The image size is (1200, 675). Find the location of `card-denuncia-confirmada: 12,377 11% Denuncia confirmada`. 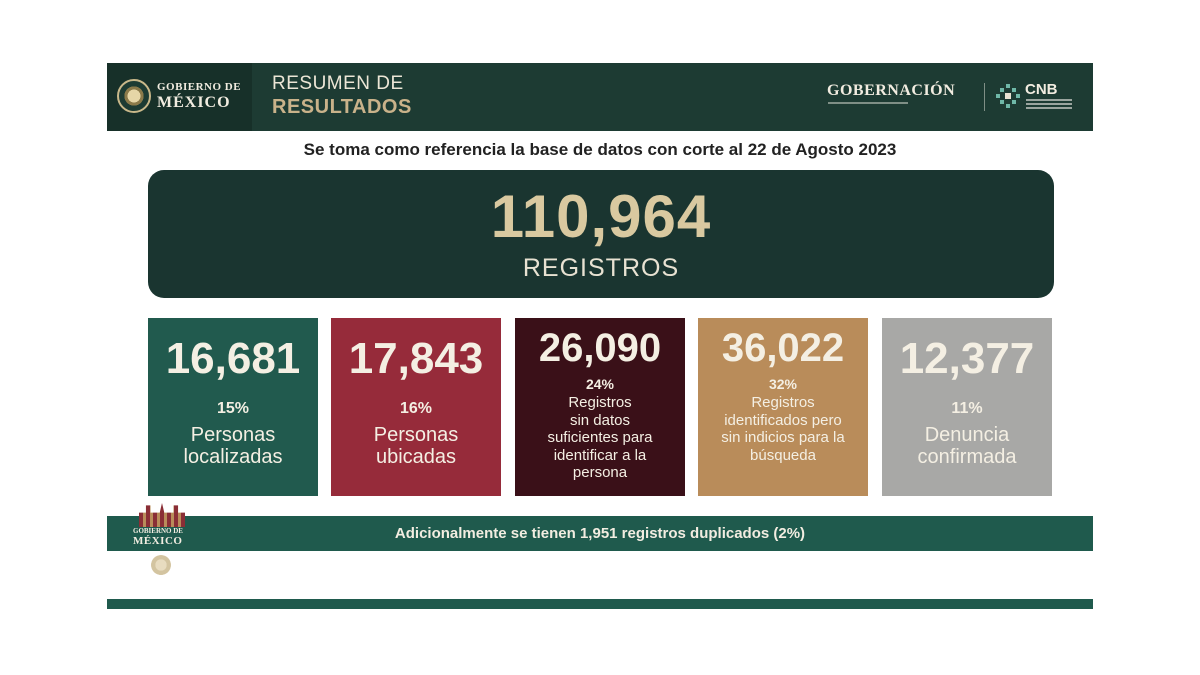

card-denuncia-confirmada: 12,377 11% Denuncia confirmada is located at coordinates (967, 407).